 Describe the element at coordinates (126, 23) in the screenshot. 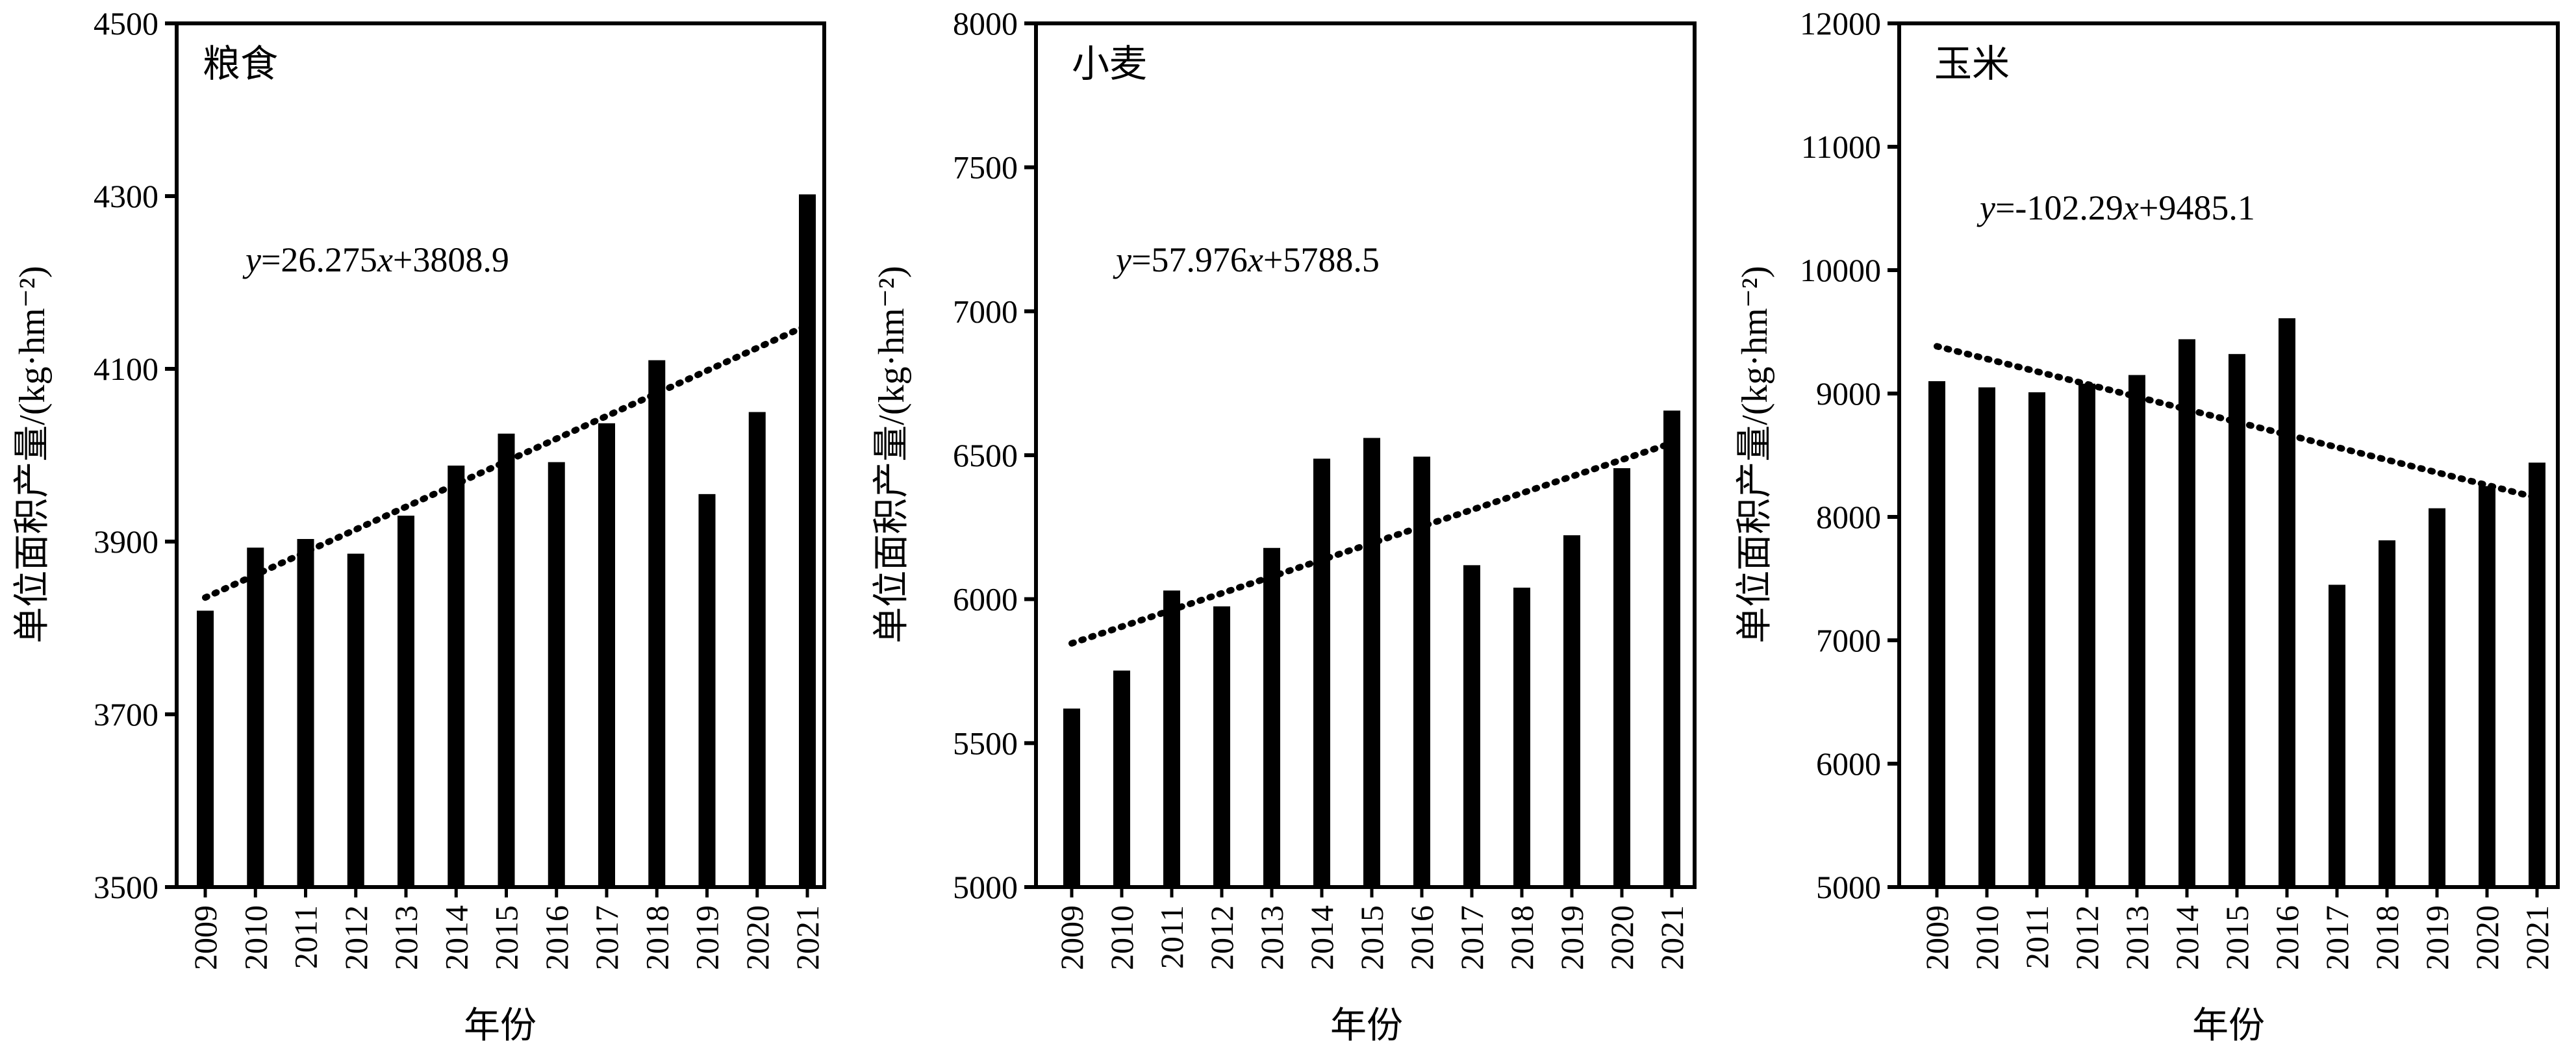

I see `y-tick-label: 4500` at that location.